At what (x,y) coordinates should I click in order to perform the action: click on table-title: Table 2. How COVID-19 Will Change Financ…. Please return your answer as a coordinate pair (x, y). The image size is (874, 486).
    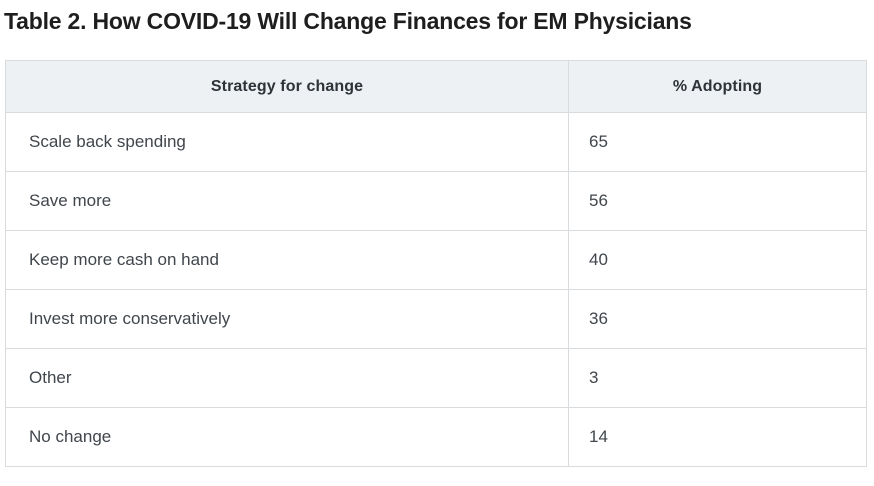
    Looking at the image, I should click on (348, 21).